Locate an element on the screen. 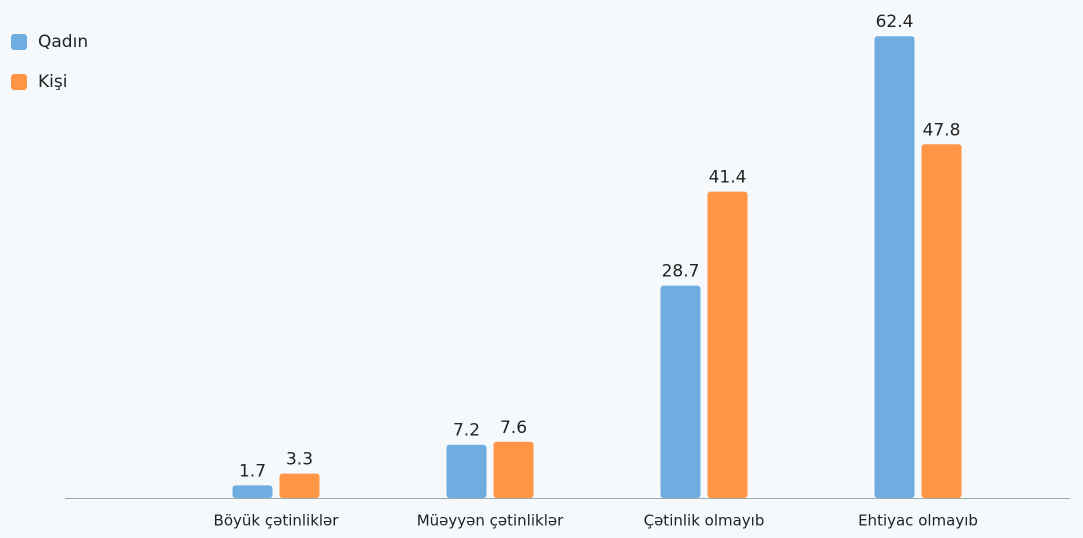  value-label: 28.7 is located at coordinates (681, 272).